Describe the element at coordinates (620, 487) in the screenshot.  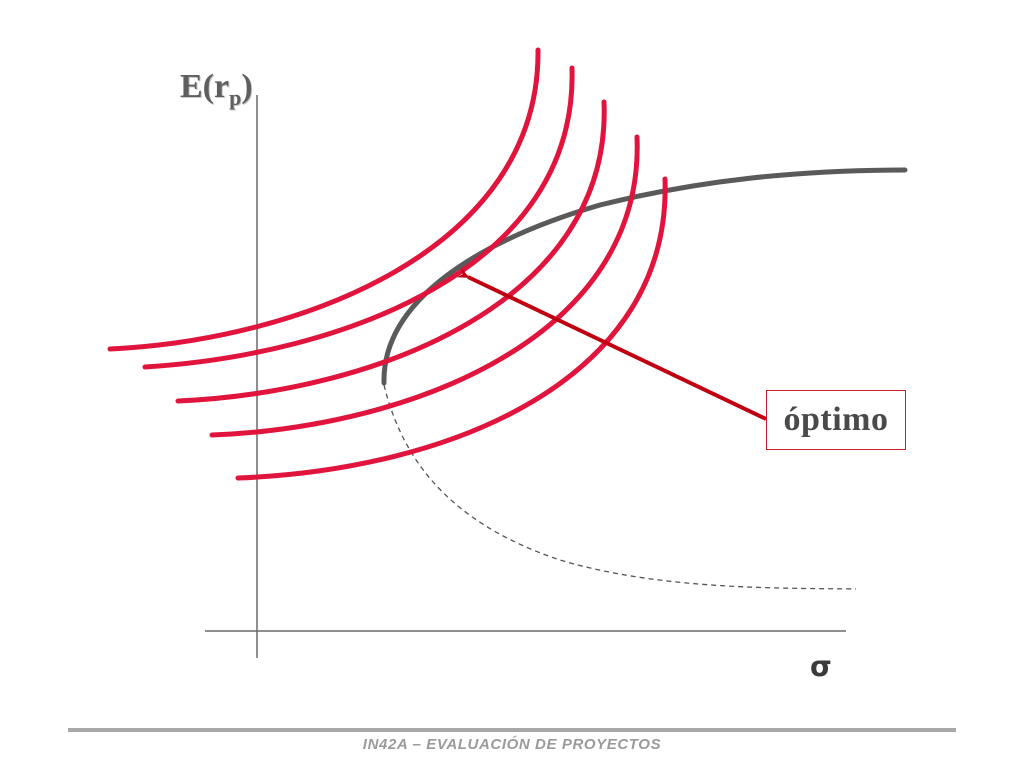
I see `inefficient-frontier-dashed` at that location.